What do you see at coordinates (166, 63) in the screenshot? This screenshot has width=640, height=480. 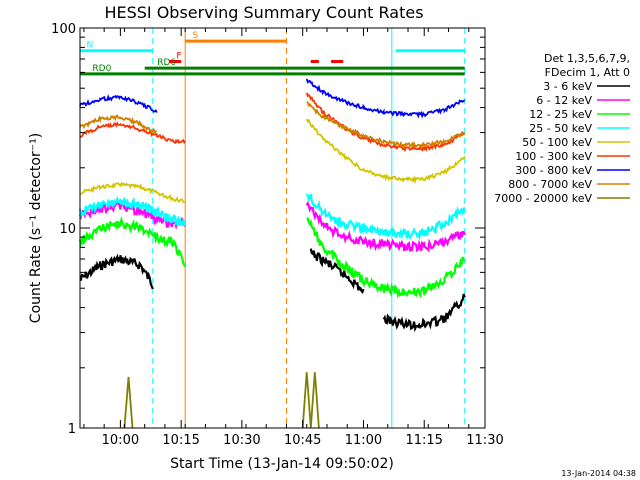 I see `flag-label-rd6: RD6` at bounding box center [166, 63].